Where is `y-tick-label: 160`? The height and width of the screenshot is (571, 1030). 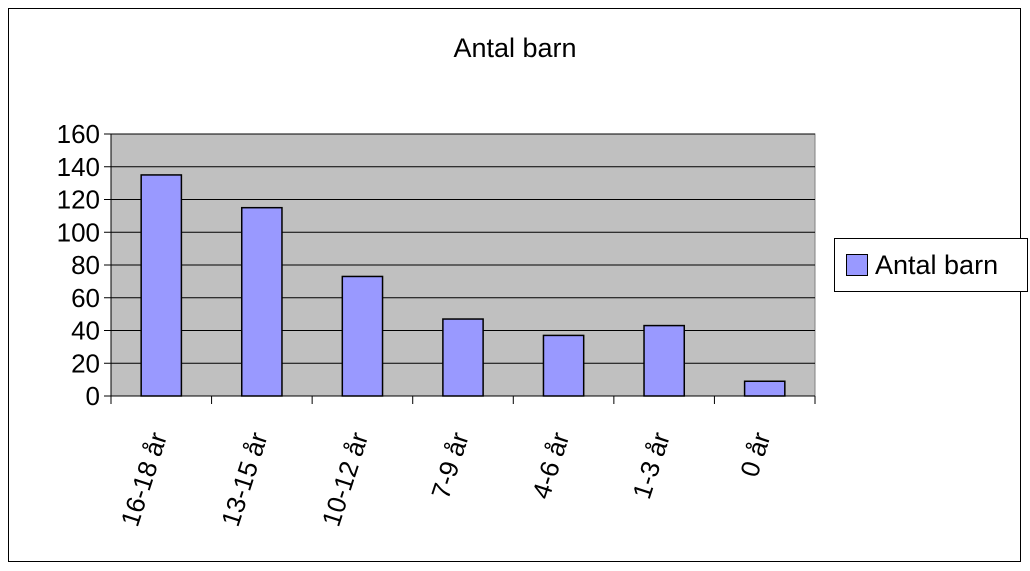 y-tick-label: 160 is located at coordinates (78, 134).